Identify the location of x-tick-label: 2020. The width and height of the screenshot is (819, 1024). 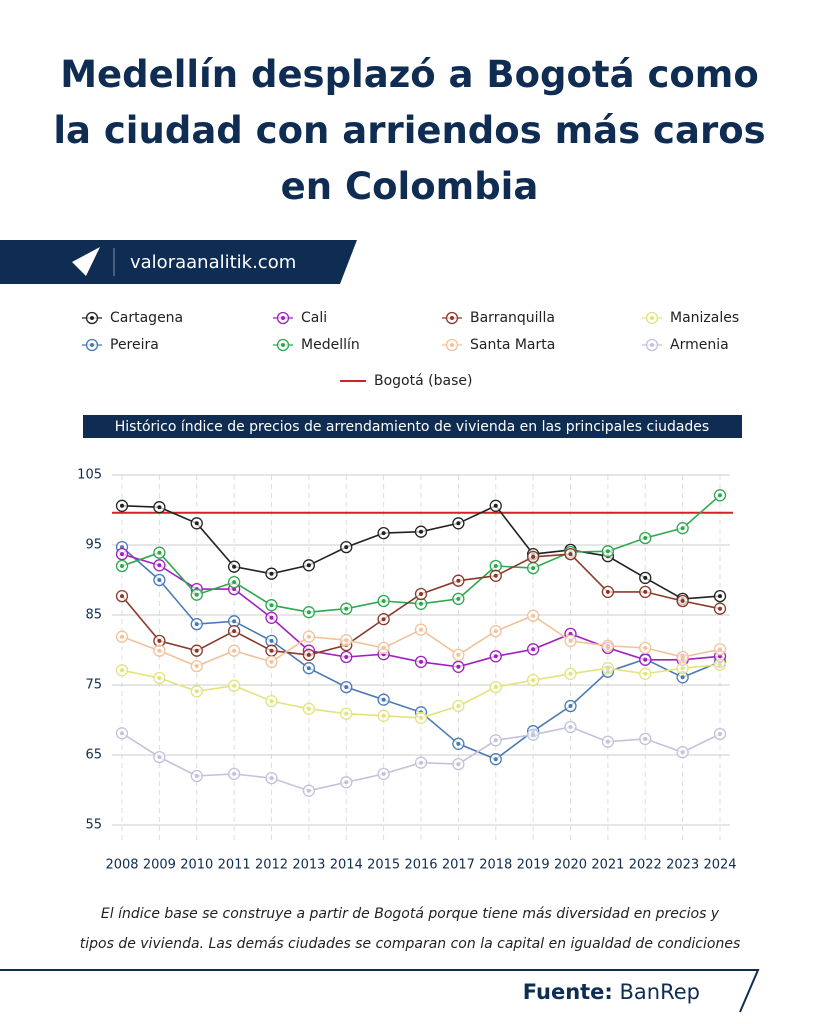
(570, 865).